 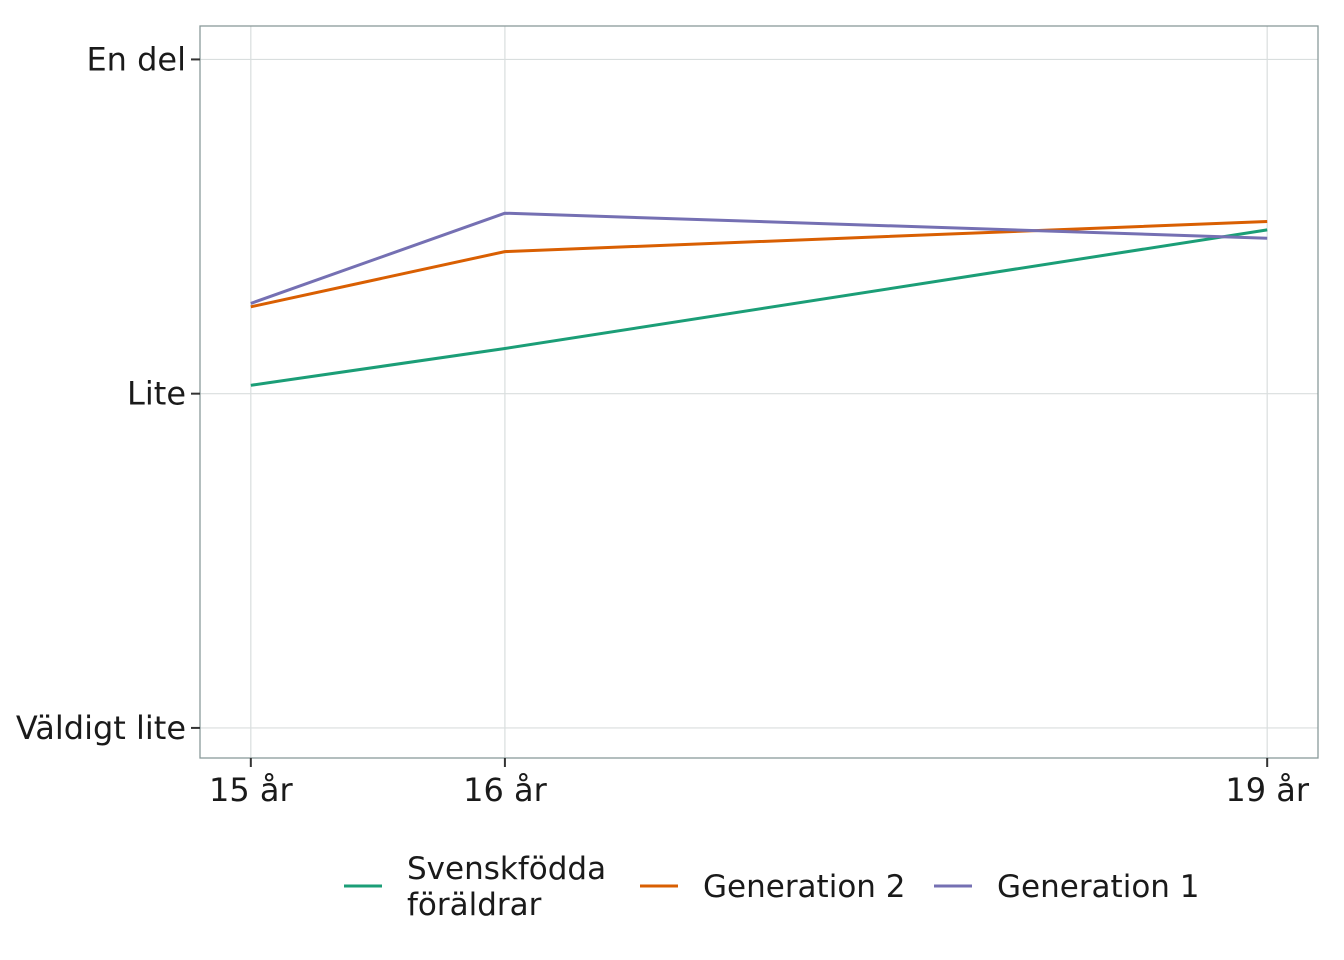 What do you see at coordinates (156, 394) in the screenshot?
I see `y-tick-label: Lite` at bounding box center [156, 394].